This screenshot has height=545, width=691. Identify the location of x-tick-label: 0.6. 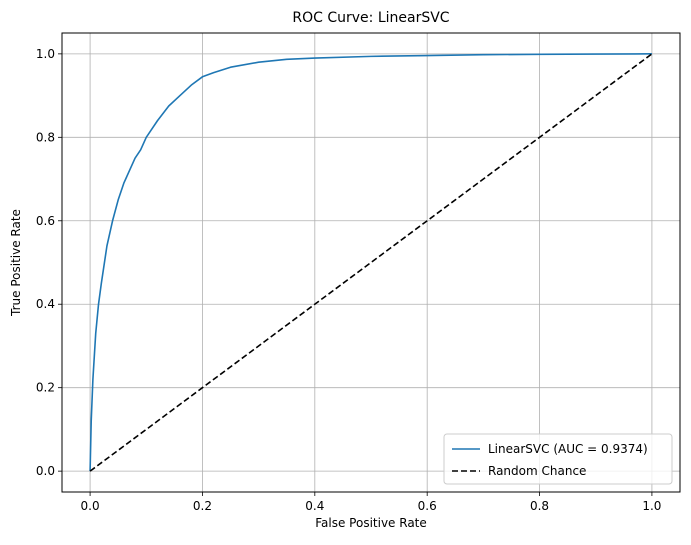
(427, 506).